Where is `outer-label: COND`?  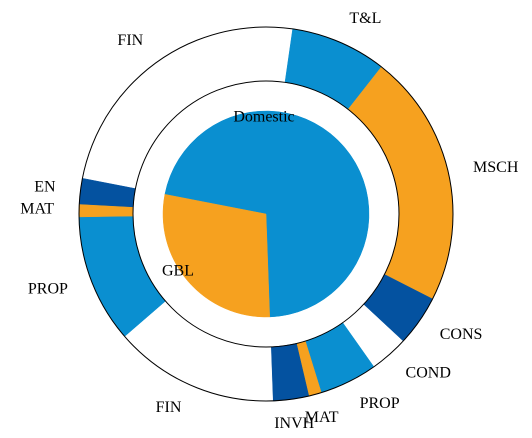 outer-label: COND is located at coordinates (428, 372).